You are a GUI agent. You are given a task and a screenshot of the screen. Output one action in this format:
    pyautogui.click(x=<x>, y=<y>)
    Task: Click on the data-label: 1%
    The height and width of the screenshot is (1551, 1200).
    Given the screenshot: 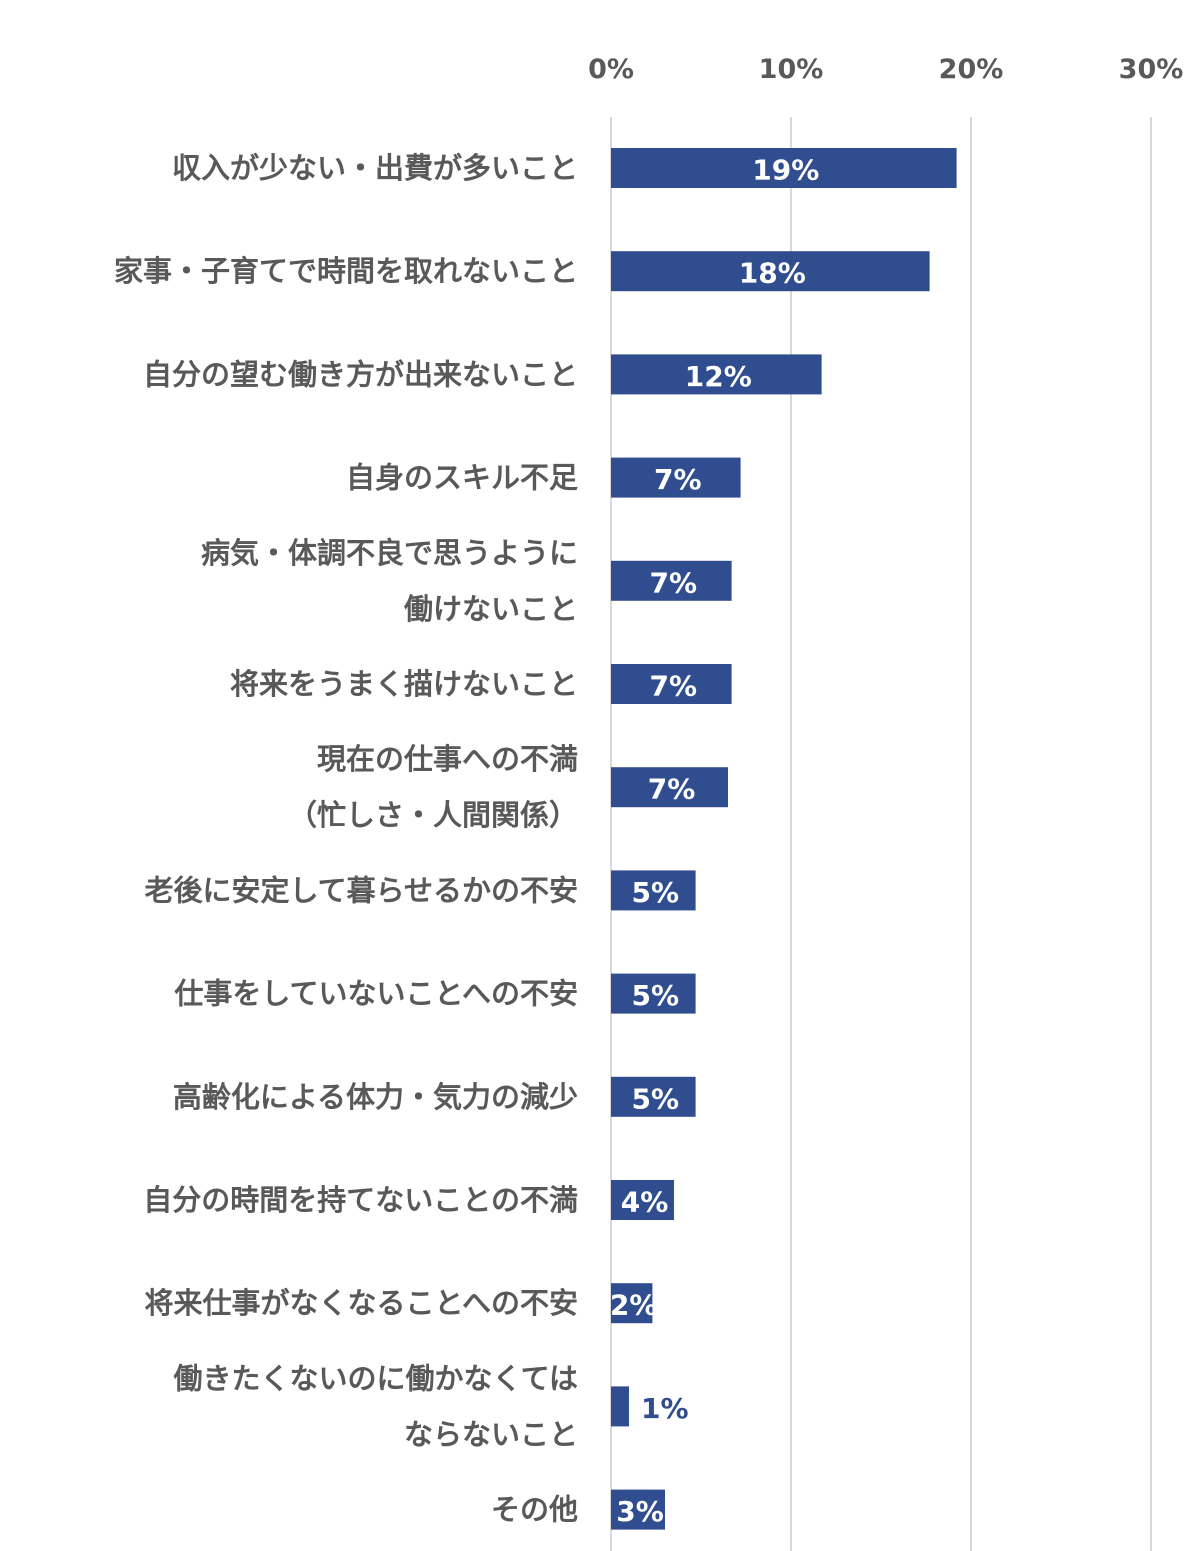 What is the action you would take?
    pyautogui.click(x=665, y=1408)
    